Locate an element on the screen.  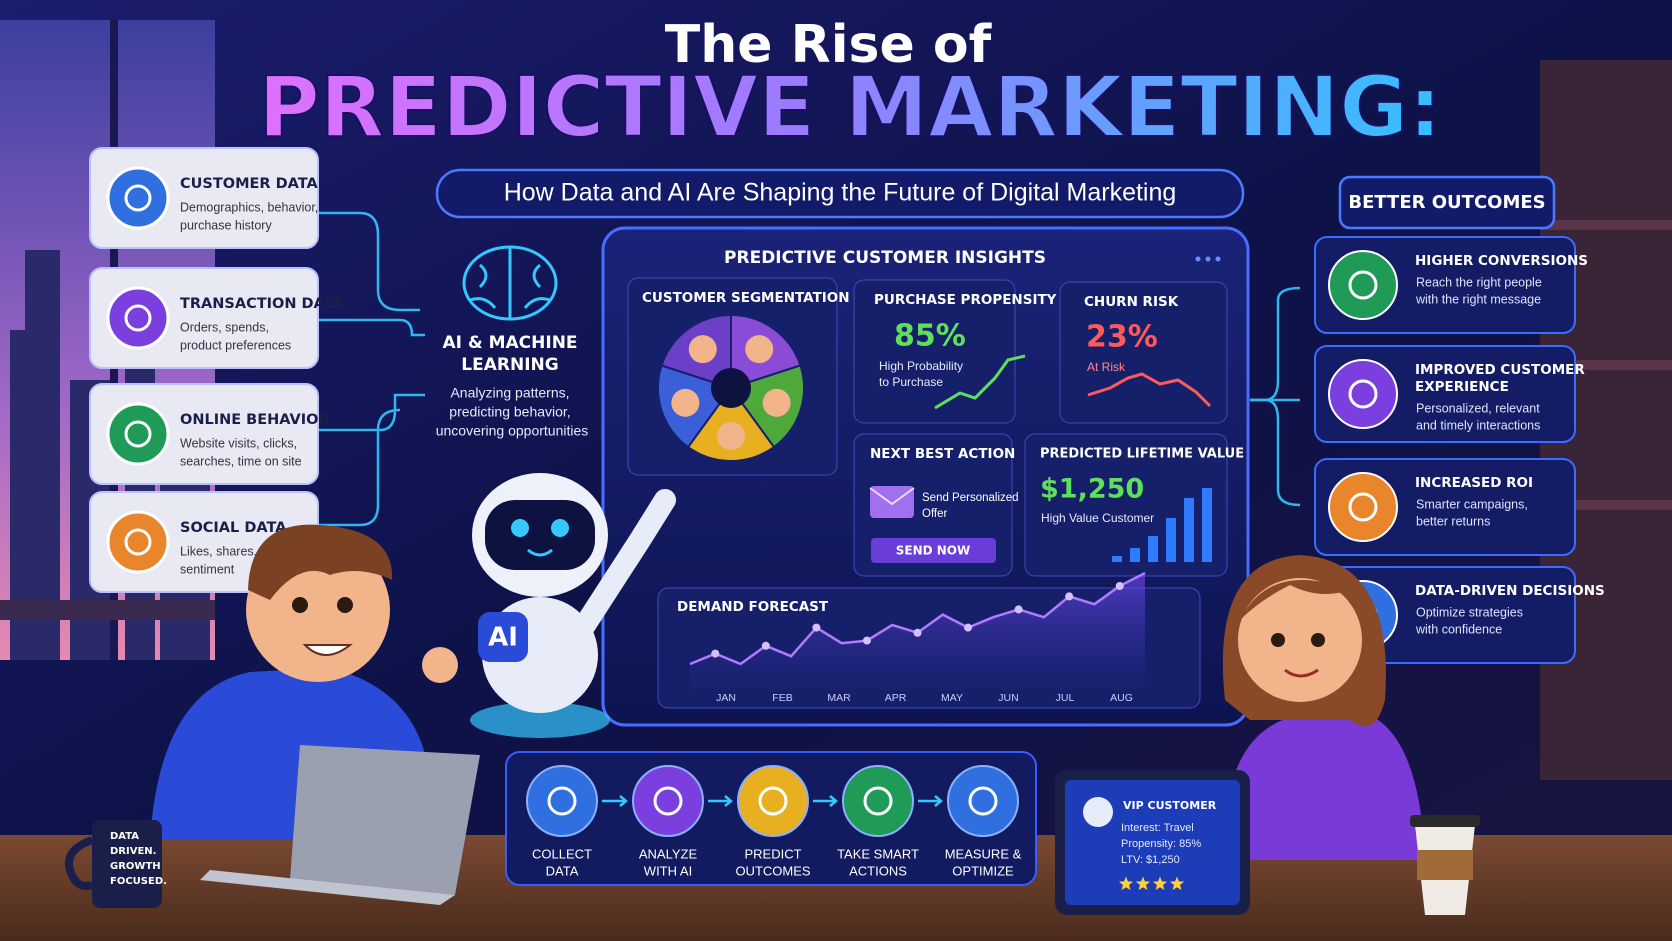
propensity-value: 85% is located at coordinates (930, 336).